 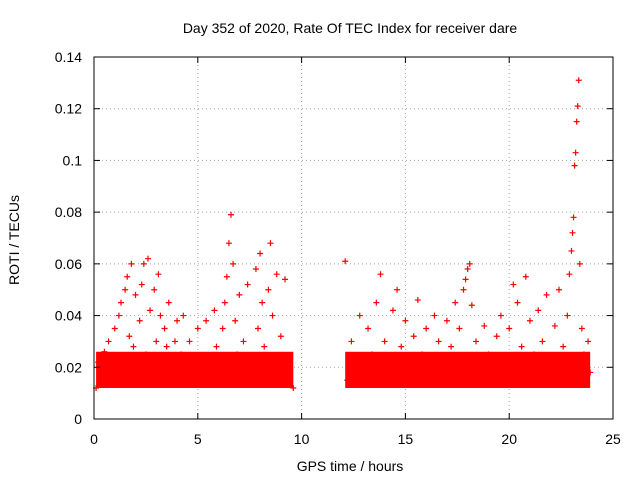 I want to click on data-band, so click(x=343, y=369).